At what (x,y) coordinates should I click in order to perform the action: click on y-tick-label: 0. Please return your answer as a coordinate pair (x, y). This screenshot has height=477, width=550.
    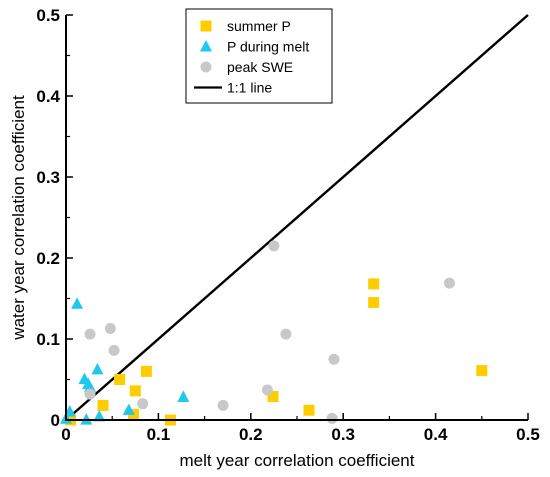
    Looking at the image, I should click on (55, 420).